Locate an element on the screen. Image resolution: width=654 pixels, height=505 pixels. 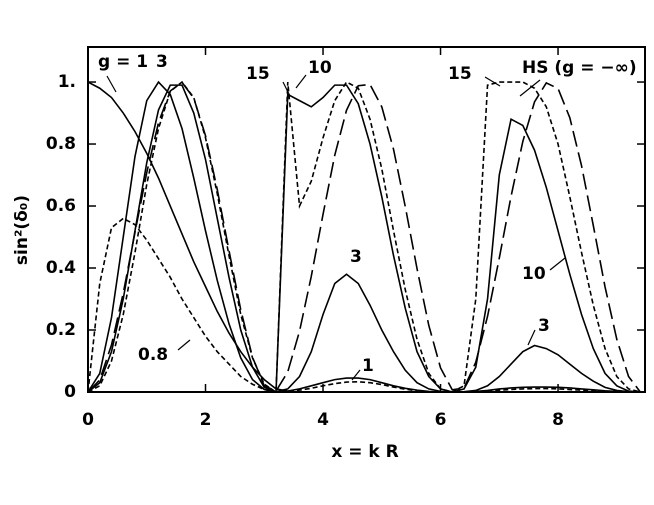
annotation: 0.8 is located at coordinates (153, 355).